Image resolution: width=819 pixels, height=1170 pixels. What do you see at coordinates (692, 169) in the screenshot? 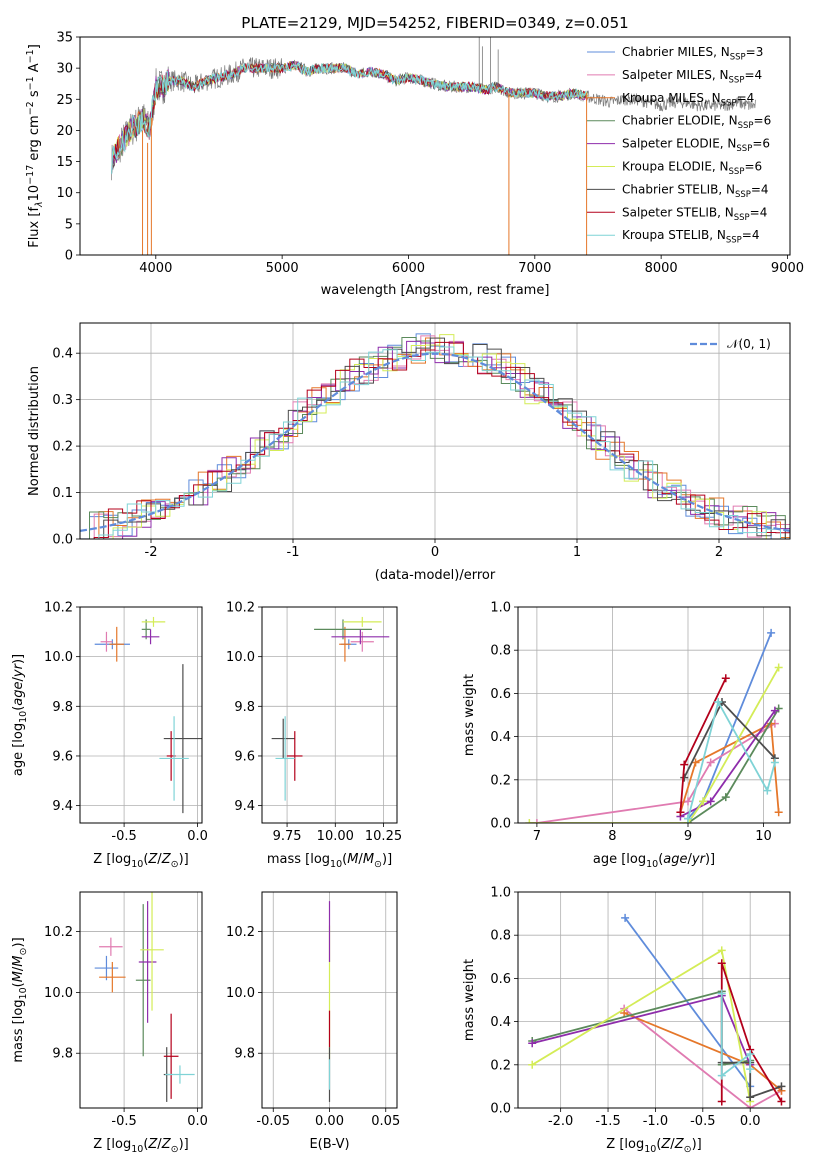
I see `legend-entry: Kroupa ELODIE, NSSP=6` at bounding box center [692, 169].